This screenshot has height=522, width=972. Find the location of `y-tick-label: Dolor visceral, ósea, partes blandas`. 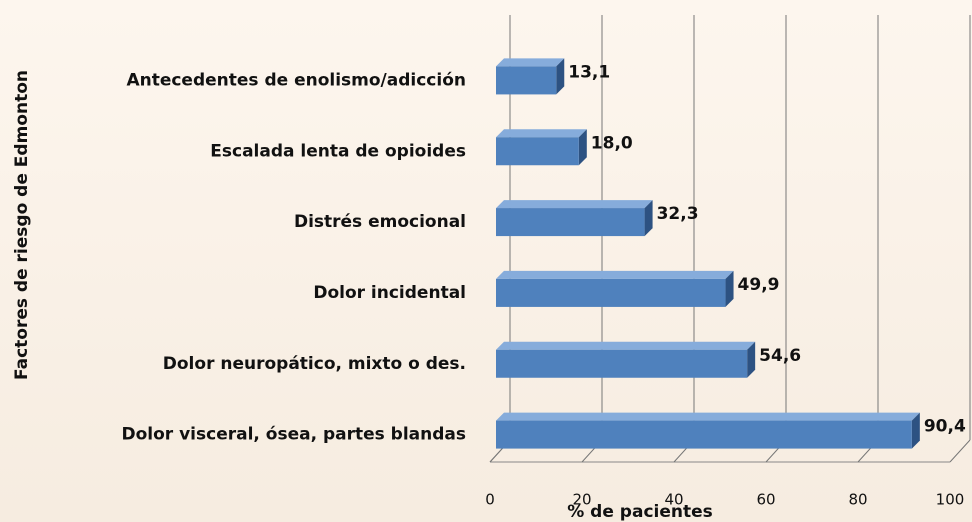

y-tick-label: Dolor visceral, ósea, partes blandas is located at coordinates (293, 435).